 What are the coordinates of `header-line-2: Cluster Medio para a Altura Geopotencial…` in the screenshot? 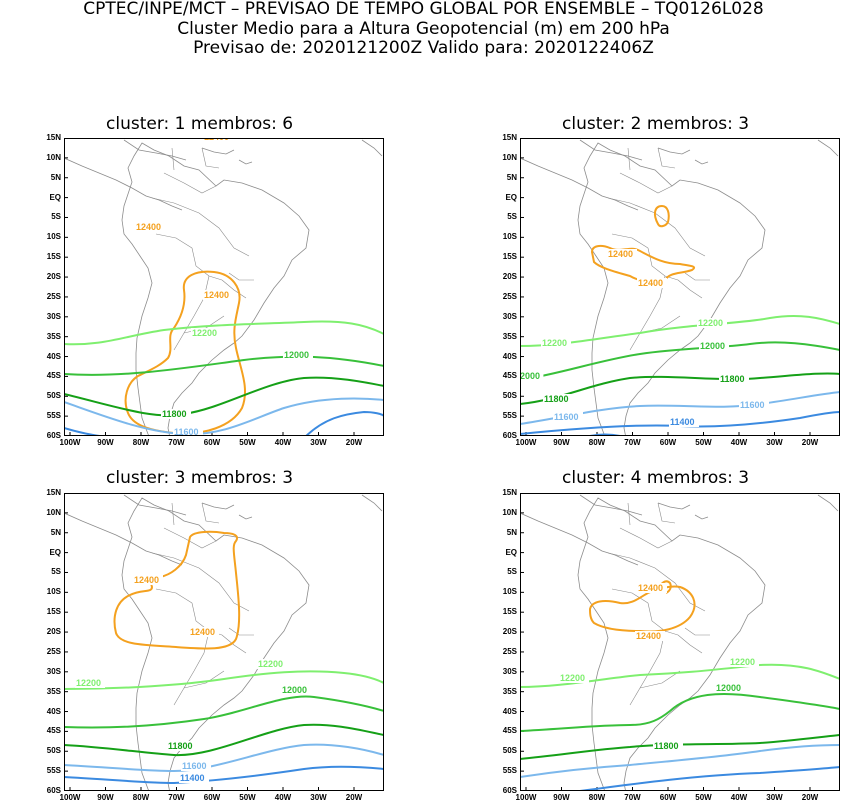 It's located at (423, 29).